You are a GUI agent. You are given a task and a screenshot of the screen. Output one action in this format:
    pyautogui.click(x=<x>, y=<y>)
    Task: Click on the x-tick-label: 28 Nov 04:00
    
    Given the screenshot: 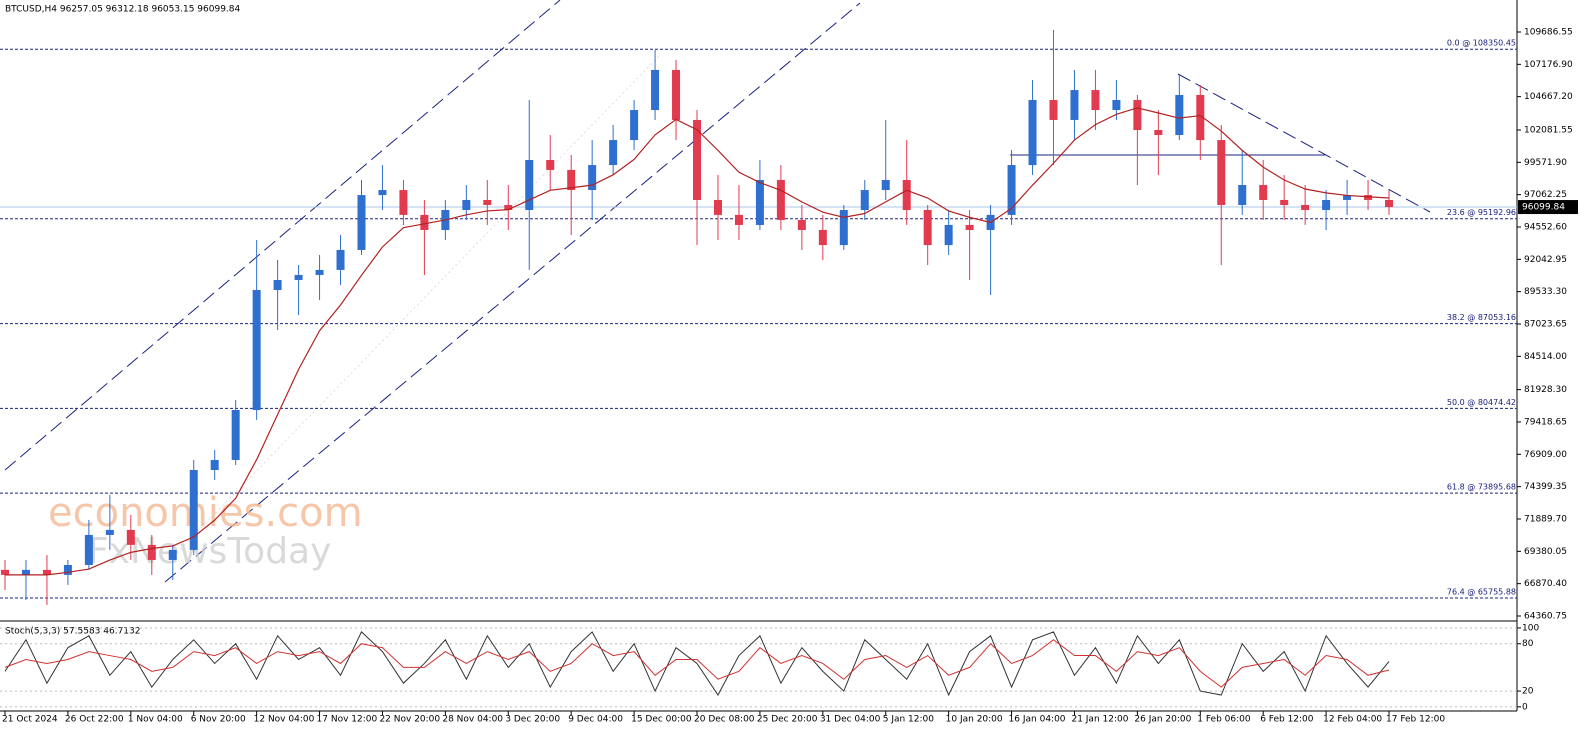 What is the action you would take?
    pyautogui.click(x=472, y=720)
    